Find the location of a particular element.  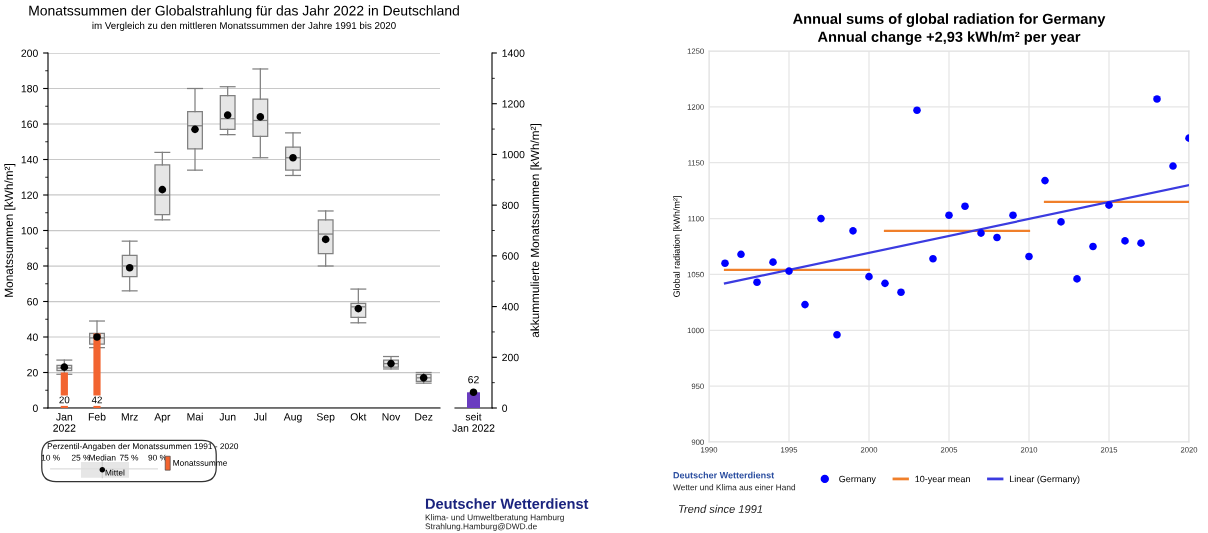

y-tick-label: 200 is located at coordinates (29, 53).